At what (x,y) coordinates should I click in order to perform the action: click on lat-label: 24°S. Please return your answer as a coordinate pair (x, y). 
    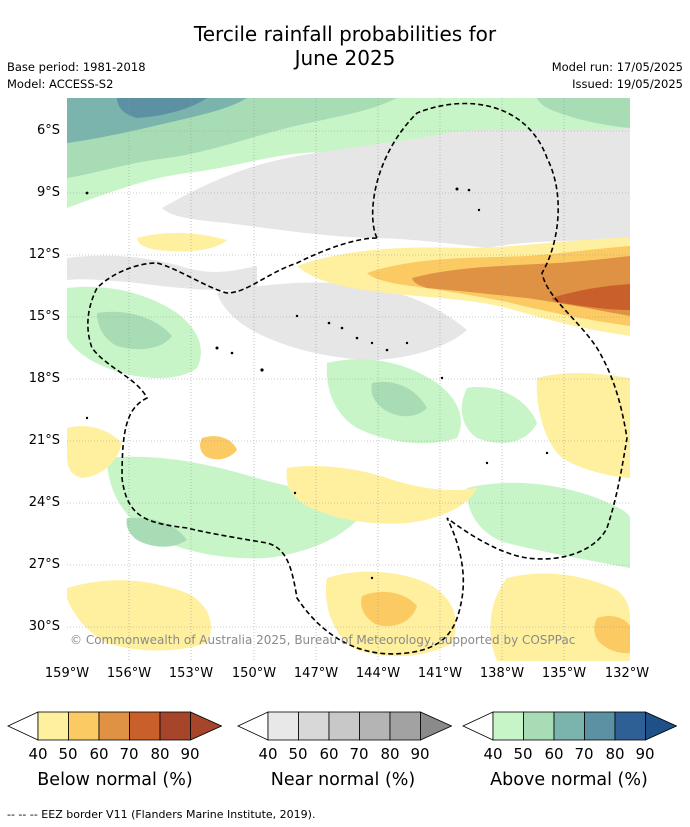
    Looking at the image, I should click on (44, 502).